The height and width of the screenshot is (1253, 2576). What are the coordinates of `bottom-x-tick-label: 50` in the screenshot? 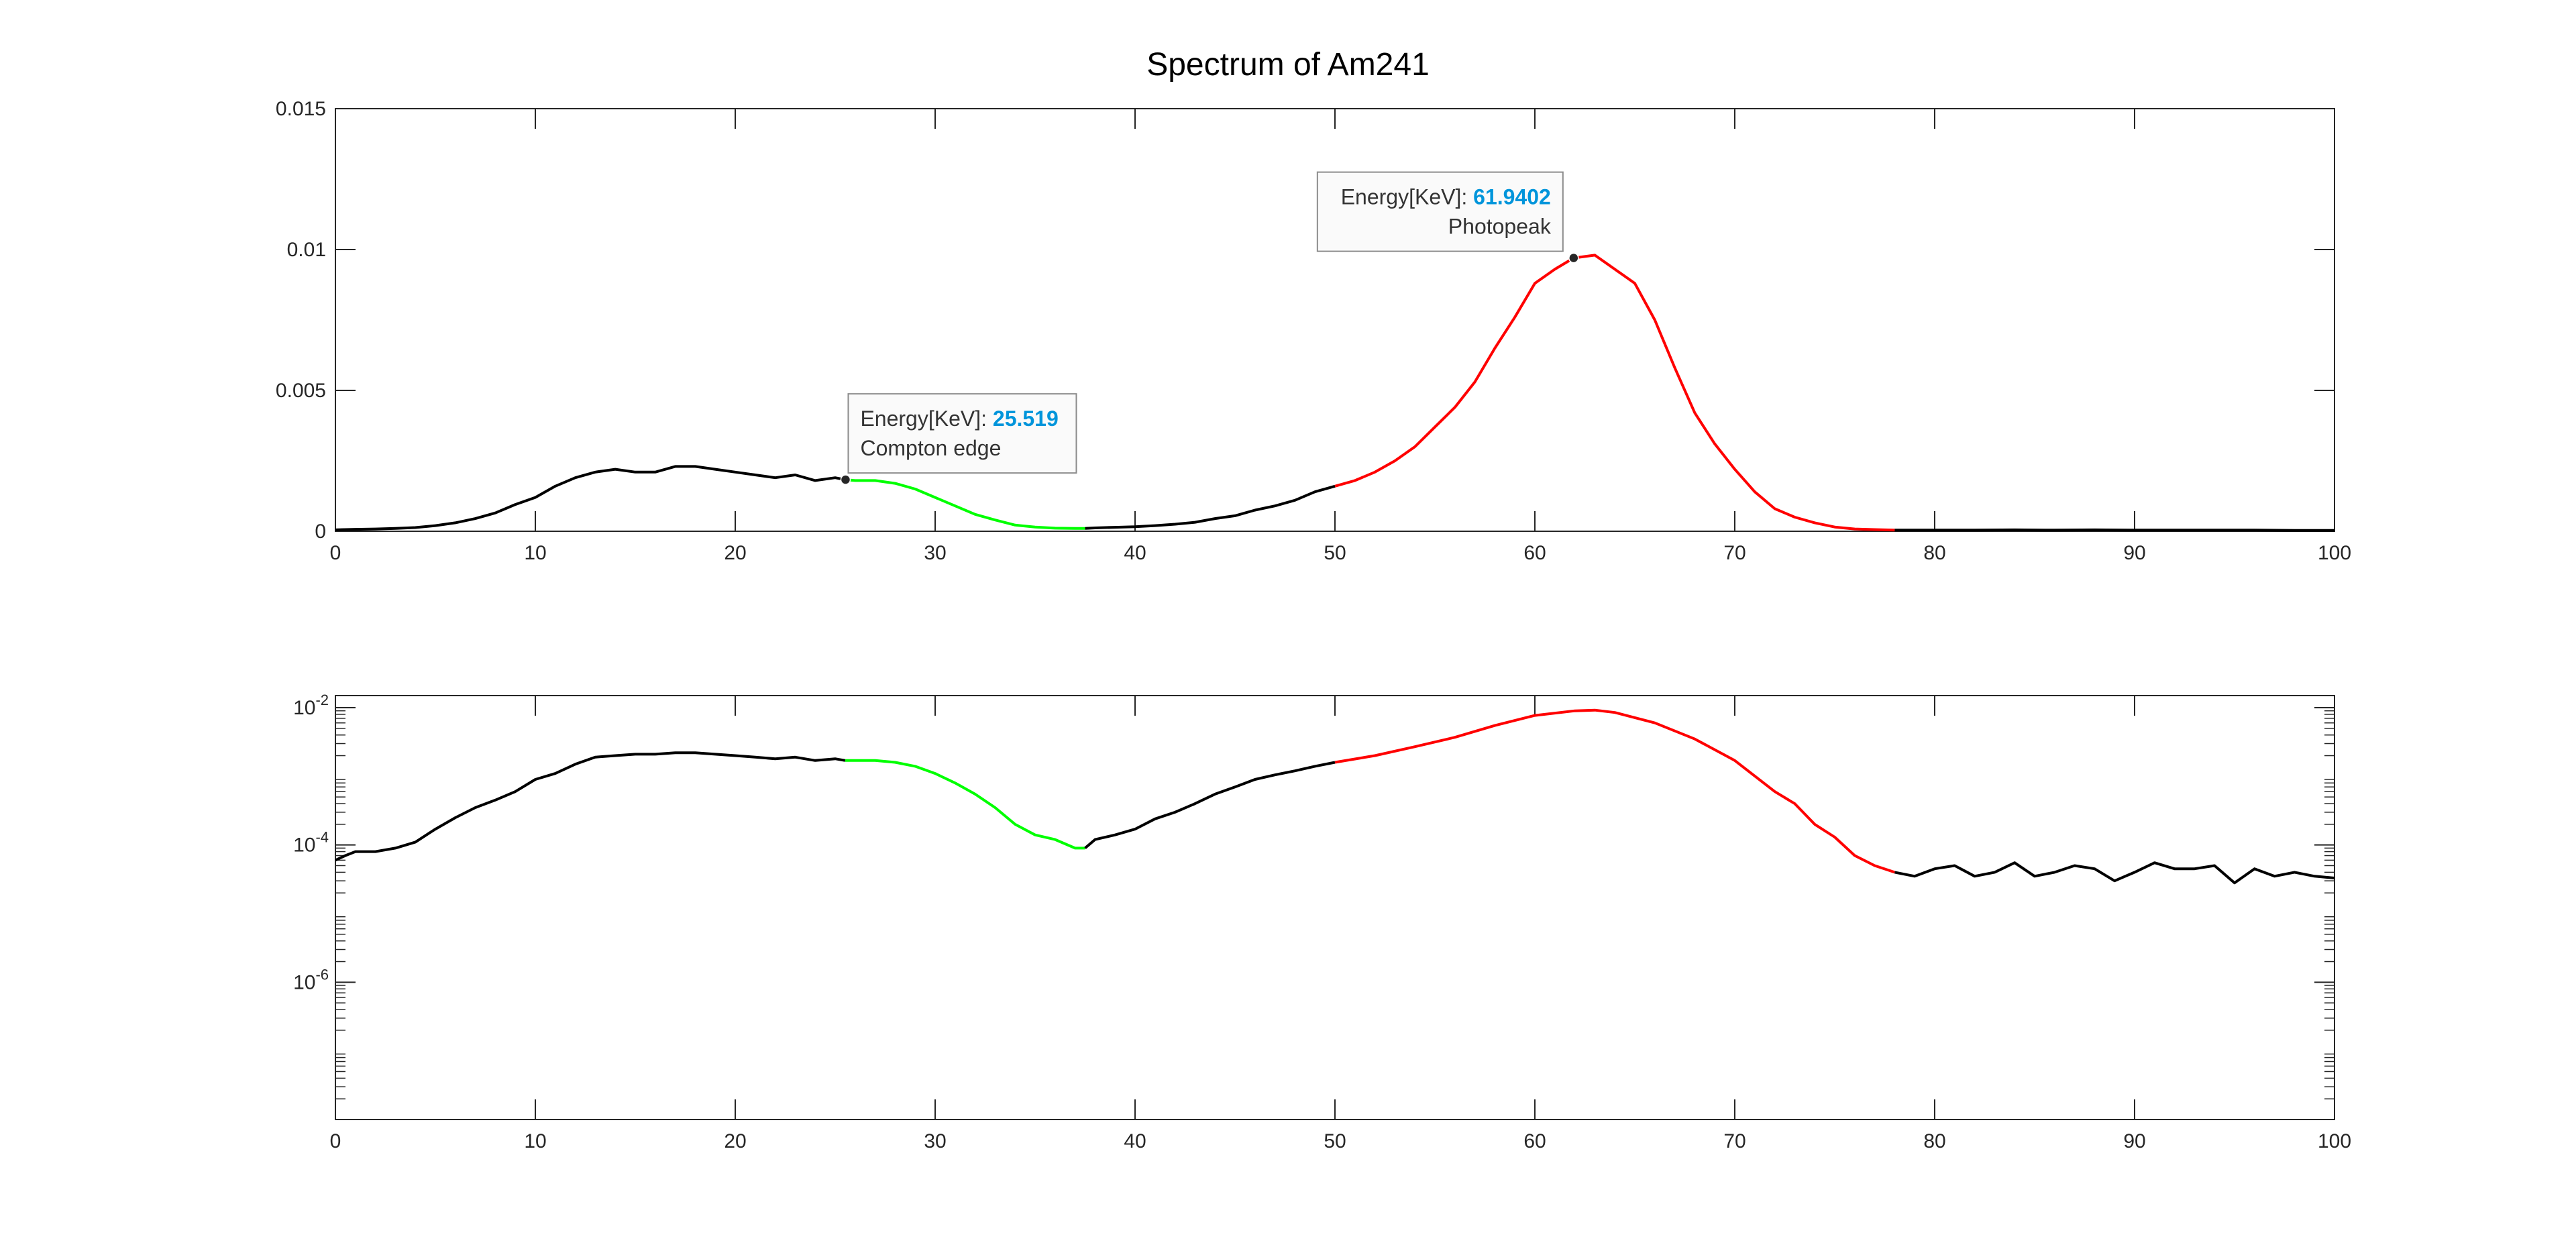 It's located at (1335, 1141).